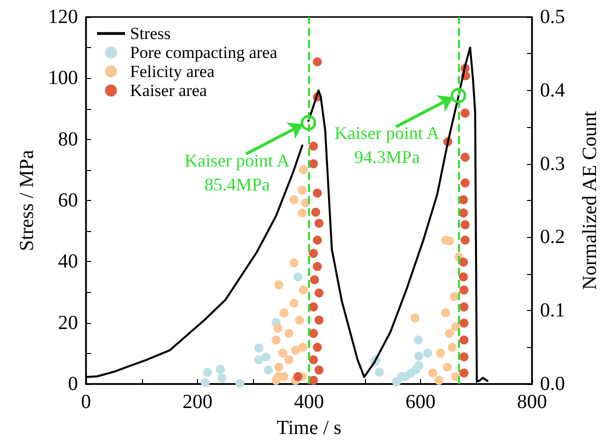 The width and height of the screenshot is (608, 448). I want to click on y-tick-label: 120, so click(63, 17).